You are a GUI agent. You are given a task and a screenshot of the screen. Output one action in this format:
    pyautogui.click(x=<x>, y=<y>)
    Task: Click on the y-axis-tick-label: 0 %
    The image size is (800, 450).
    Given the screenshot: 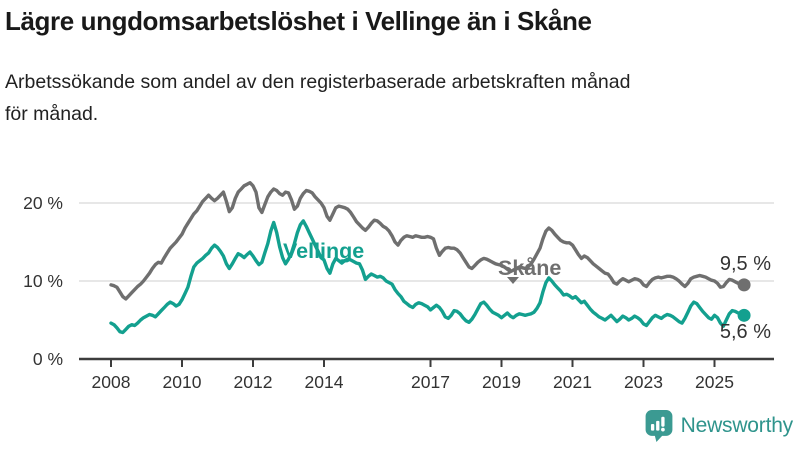 What is the action you would take?
    pyautogui.click(x=48, y=359)
    